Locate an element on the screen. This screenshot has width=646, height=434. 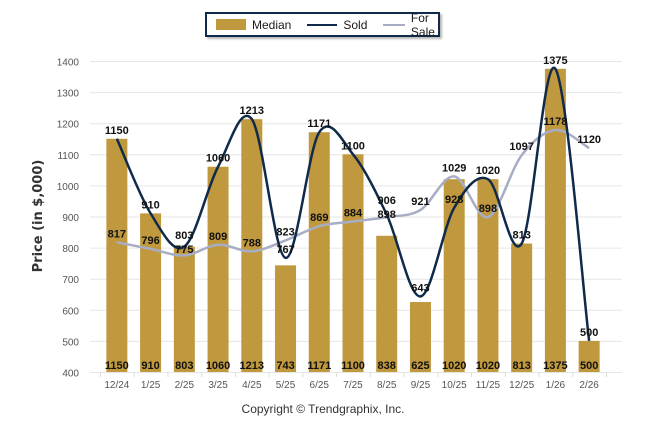
median-data-label: 1100 is located at coordinates (353, 366).